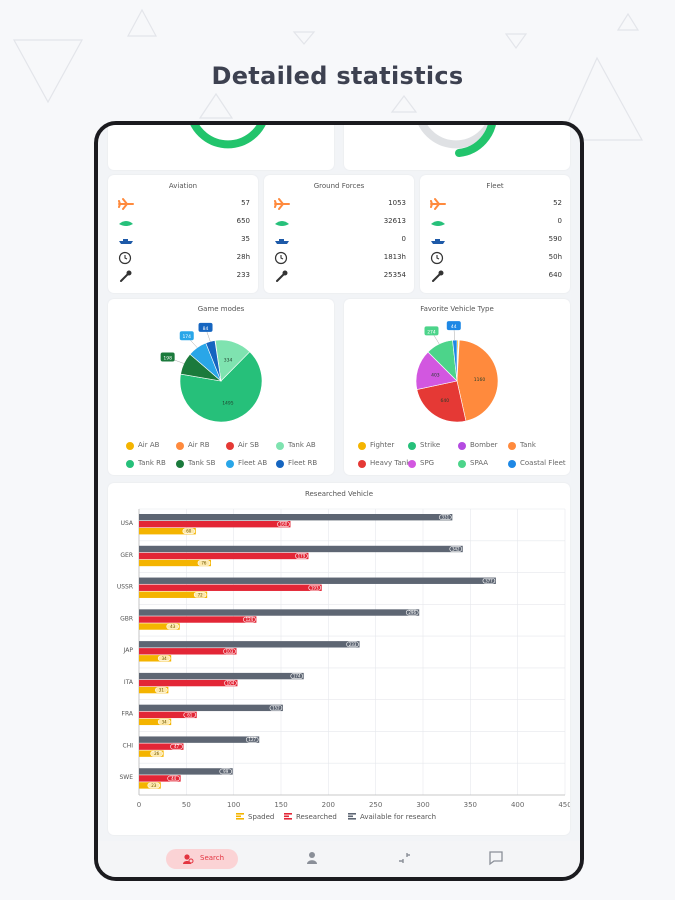 The height and width of the screenshot is (900, 675). I want to click on legend-label: Tank RB, so click(152, 463).